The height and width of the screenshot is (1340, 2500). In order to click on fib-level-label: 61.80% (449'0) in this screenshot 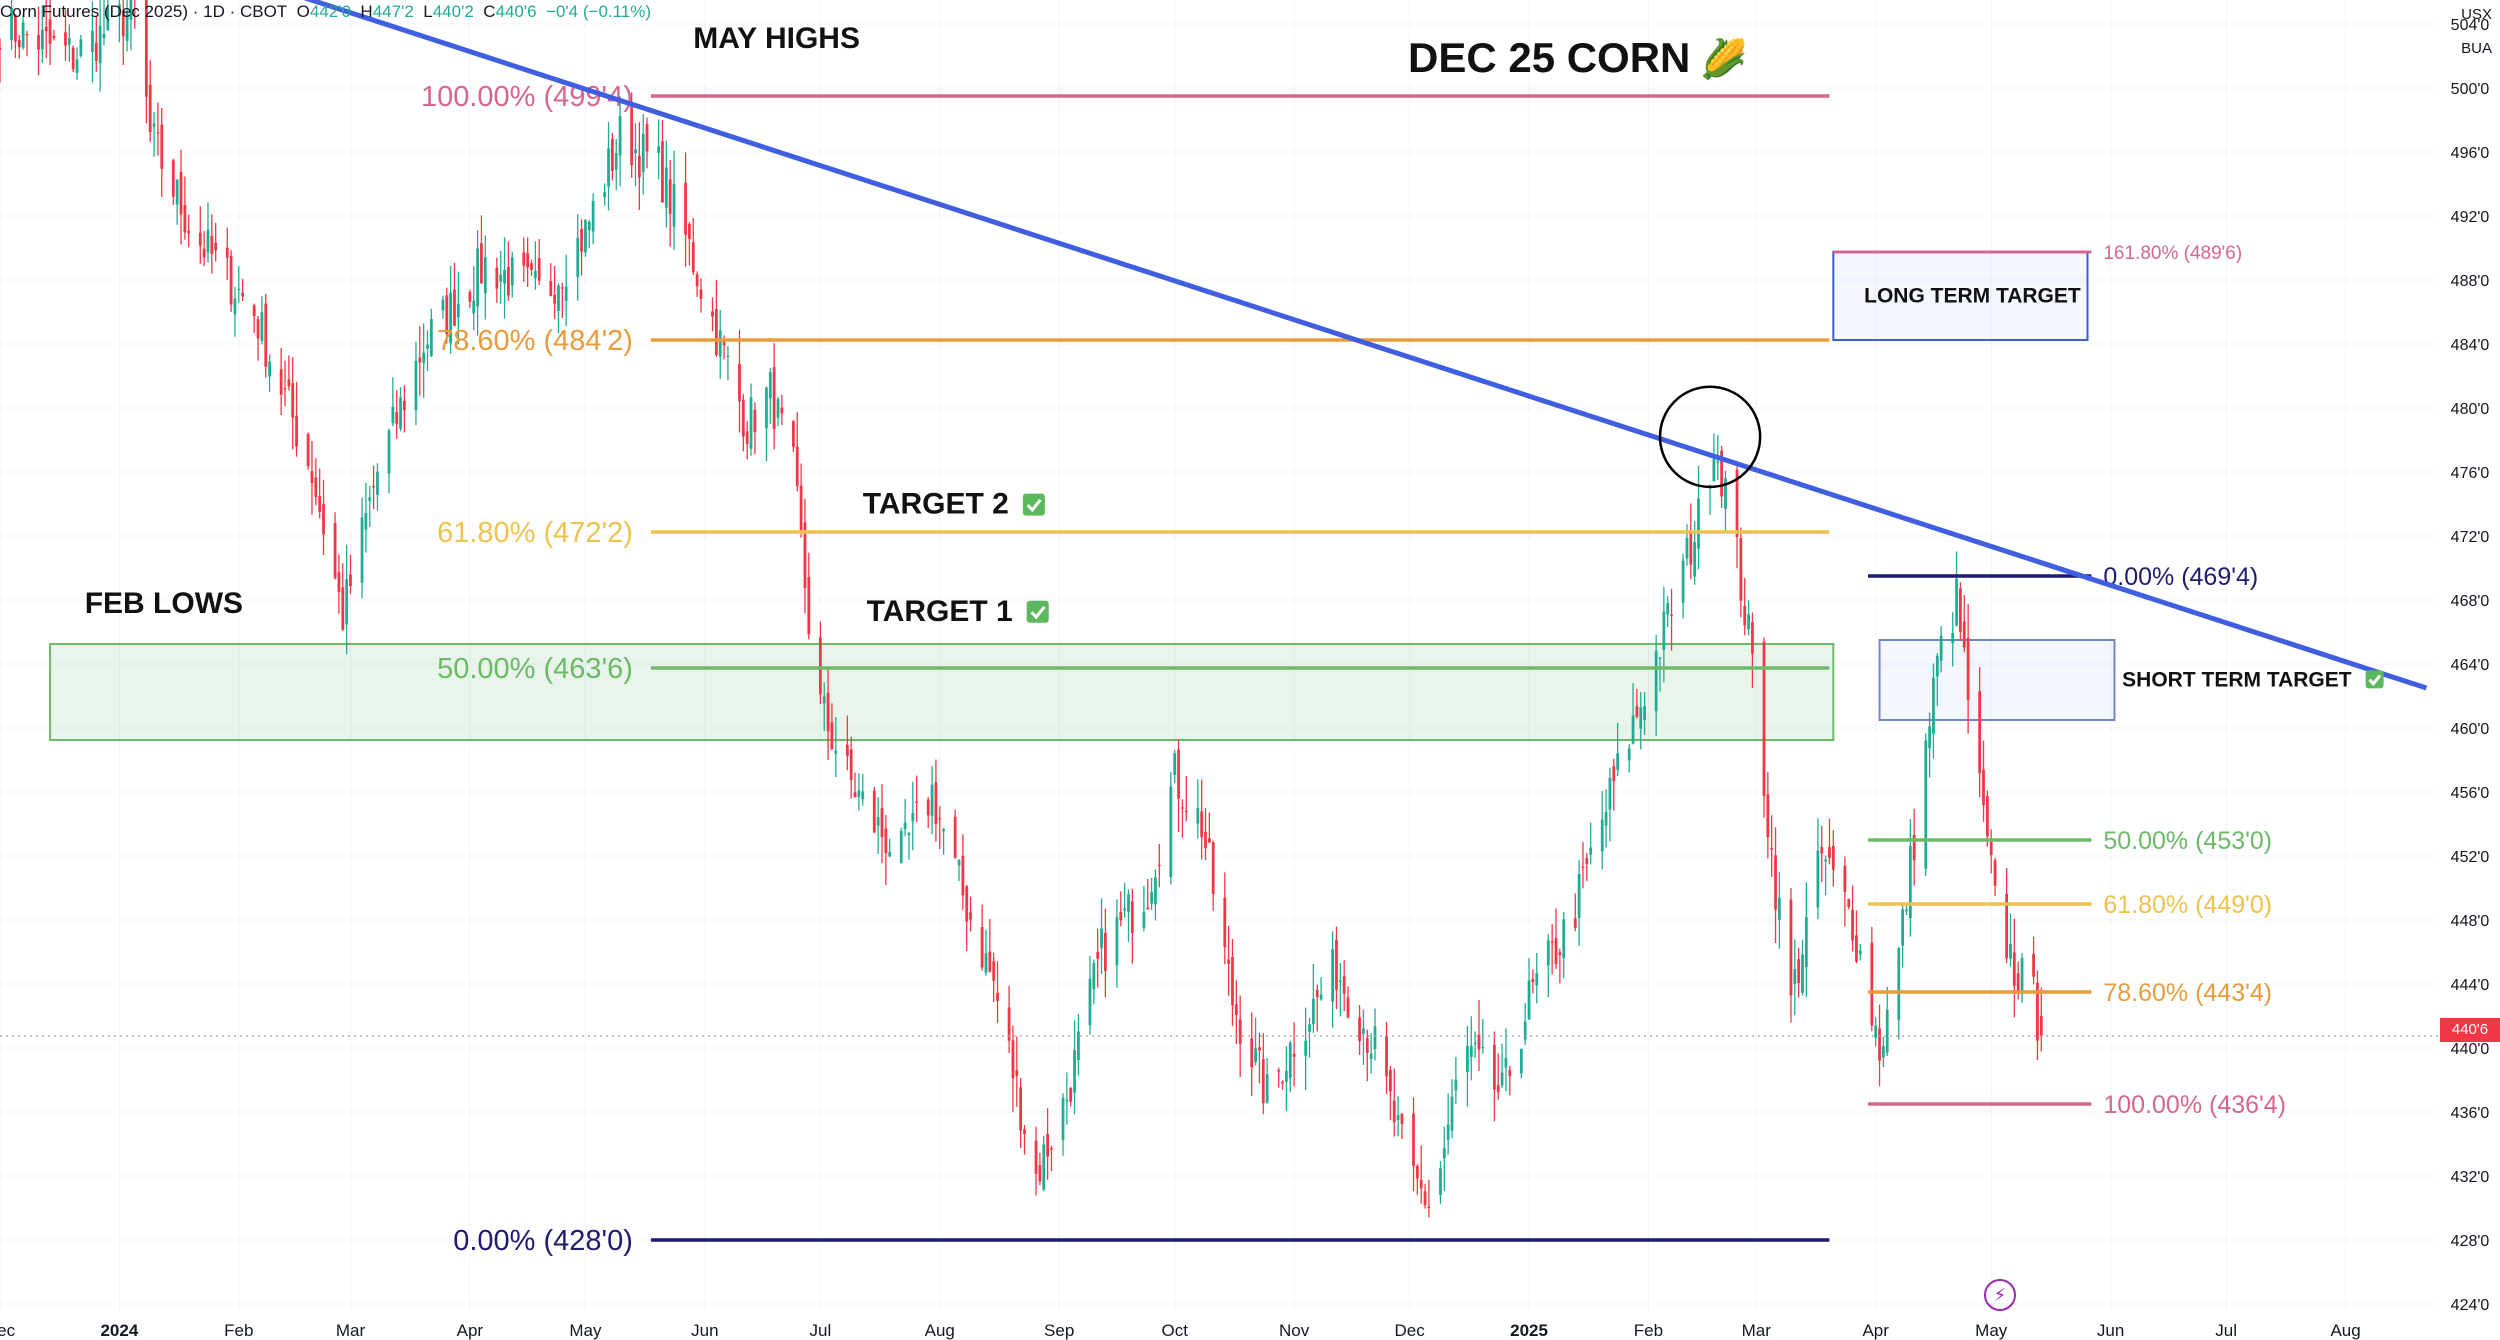, I will do `click(2187, 905)`.